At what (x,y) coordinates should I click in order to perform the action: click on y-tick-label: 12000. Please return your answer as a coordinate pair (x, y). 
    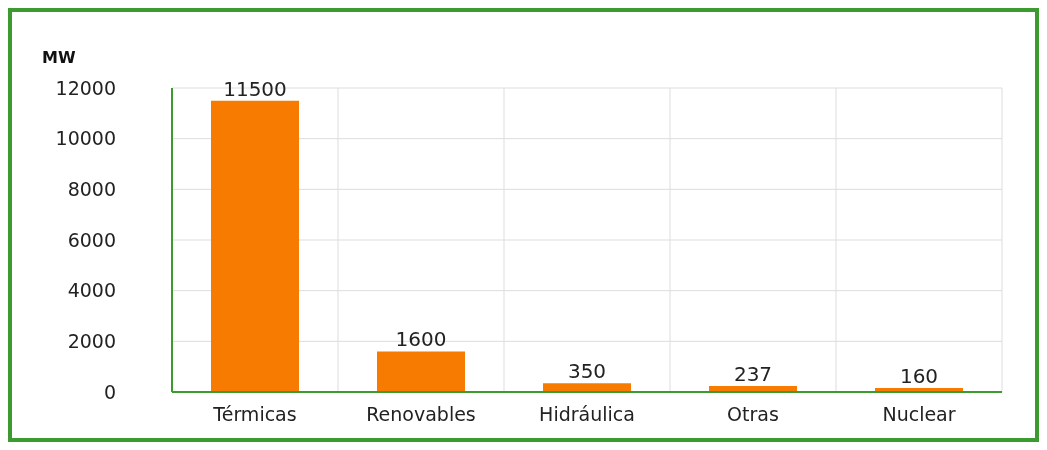
    Looking at the image, I should click on (85, 87).